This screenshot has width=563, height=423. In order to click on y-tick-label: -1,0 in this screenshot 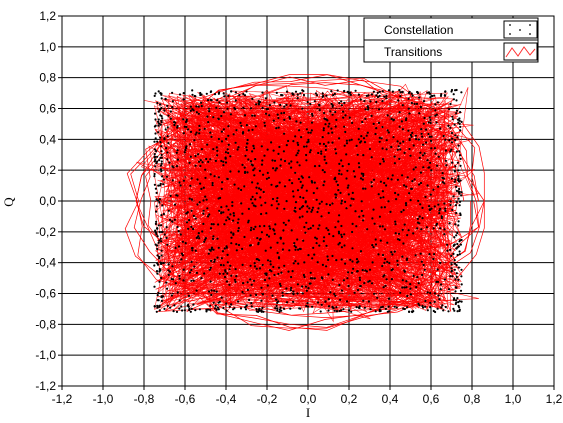, I will do `click(45, 355)`.